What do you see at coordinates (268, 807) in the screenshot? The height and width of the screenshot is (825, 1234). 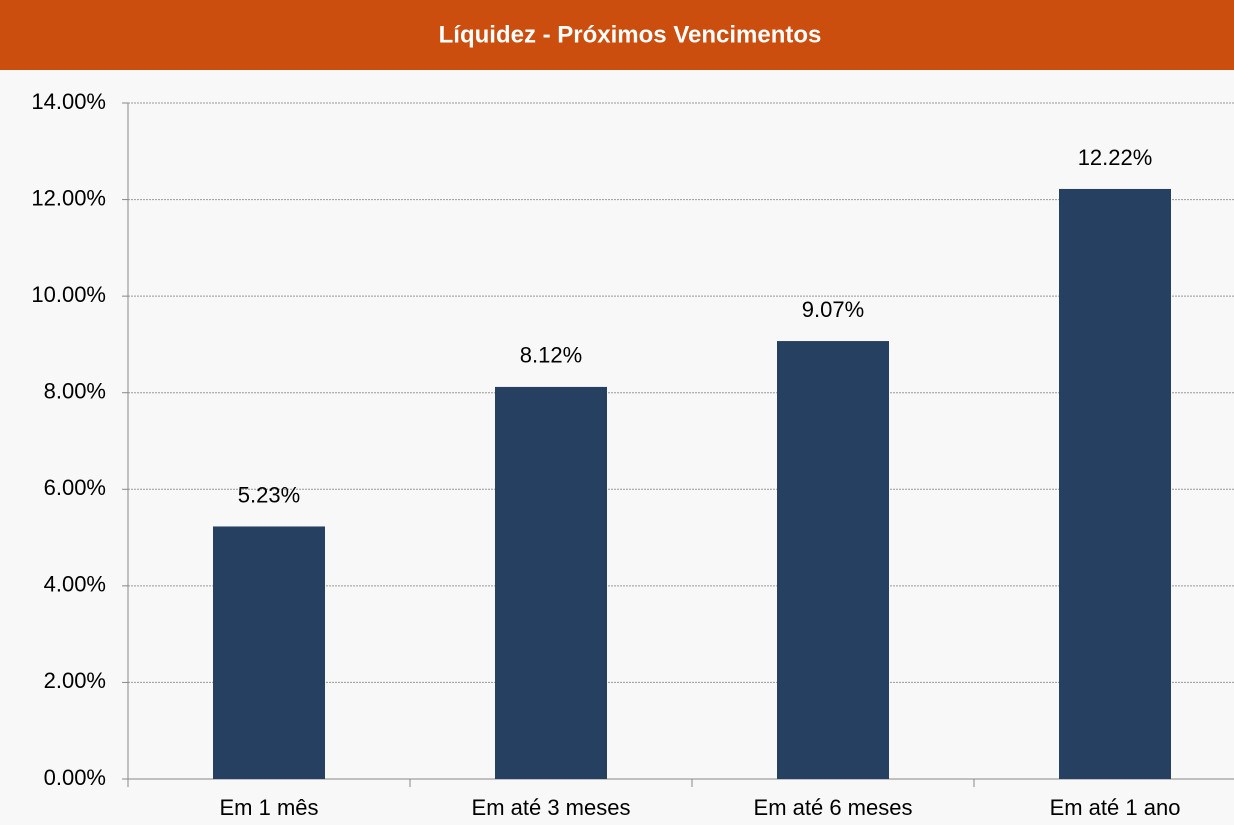 I see `x-tick-label: Em 1 mês` at bounding box center [268, 807].